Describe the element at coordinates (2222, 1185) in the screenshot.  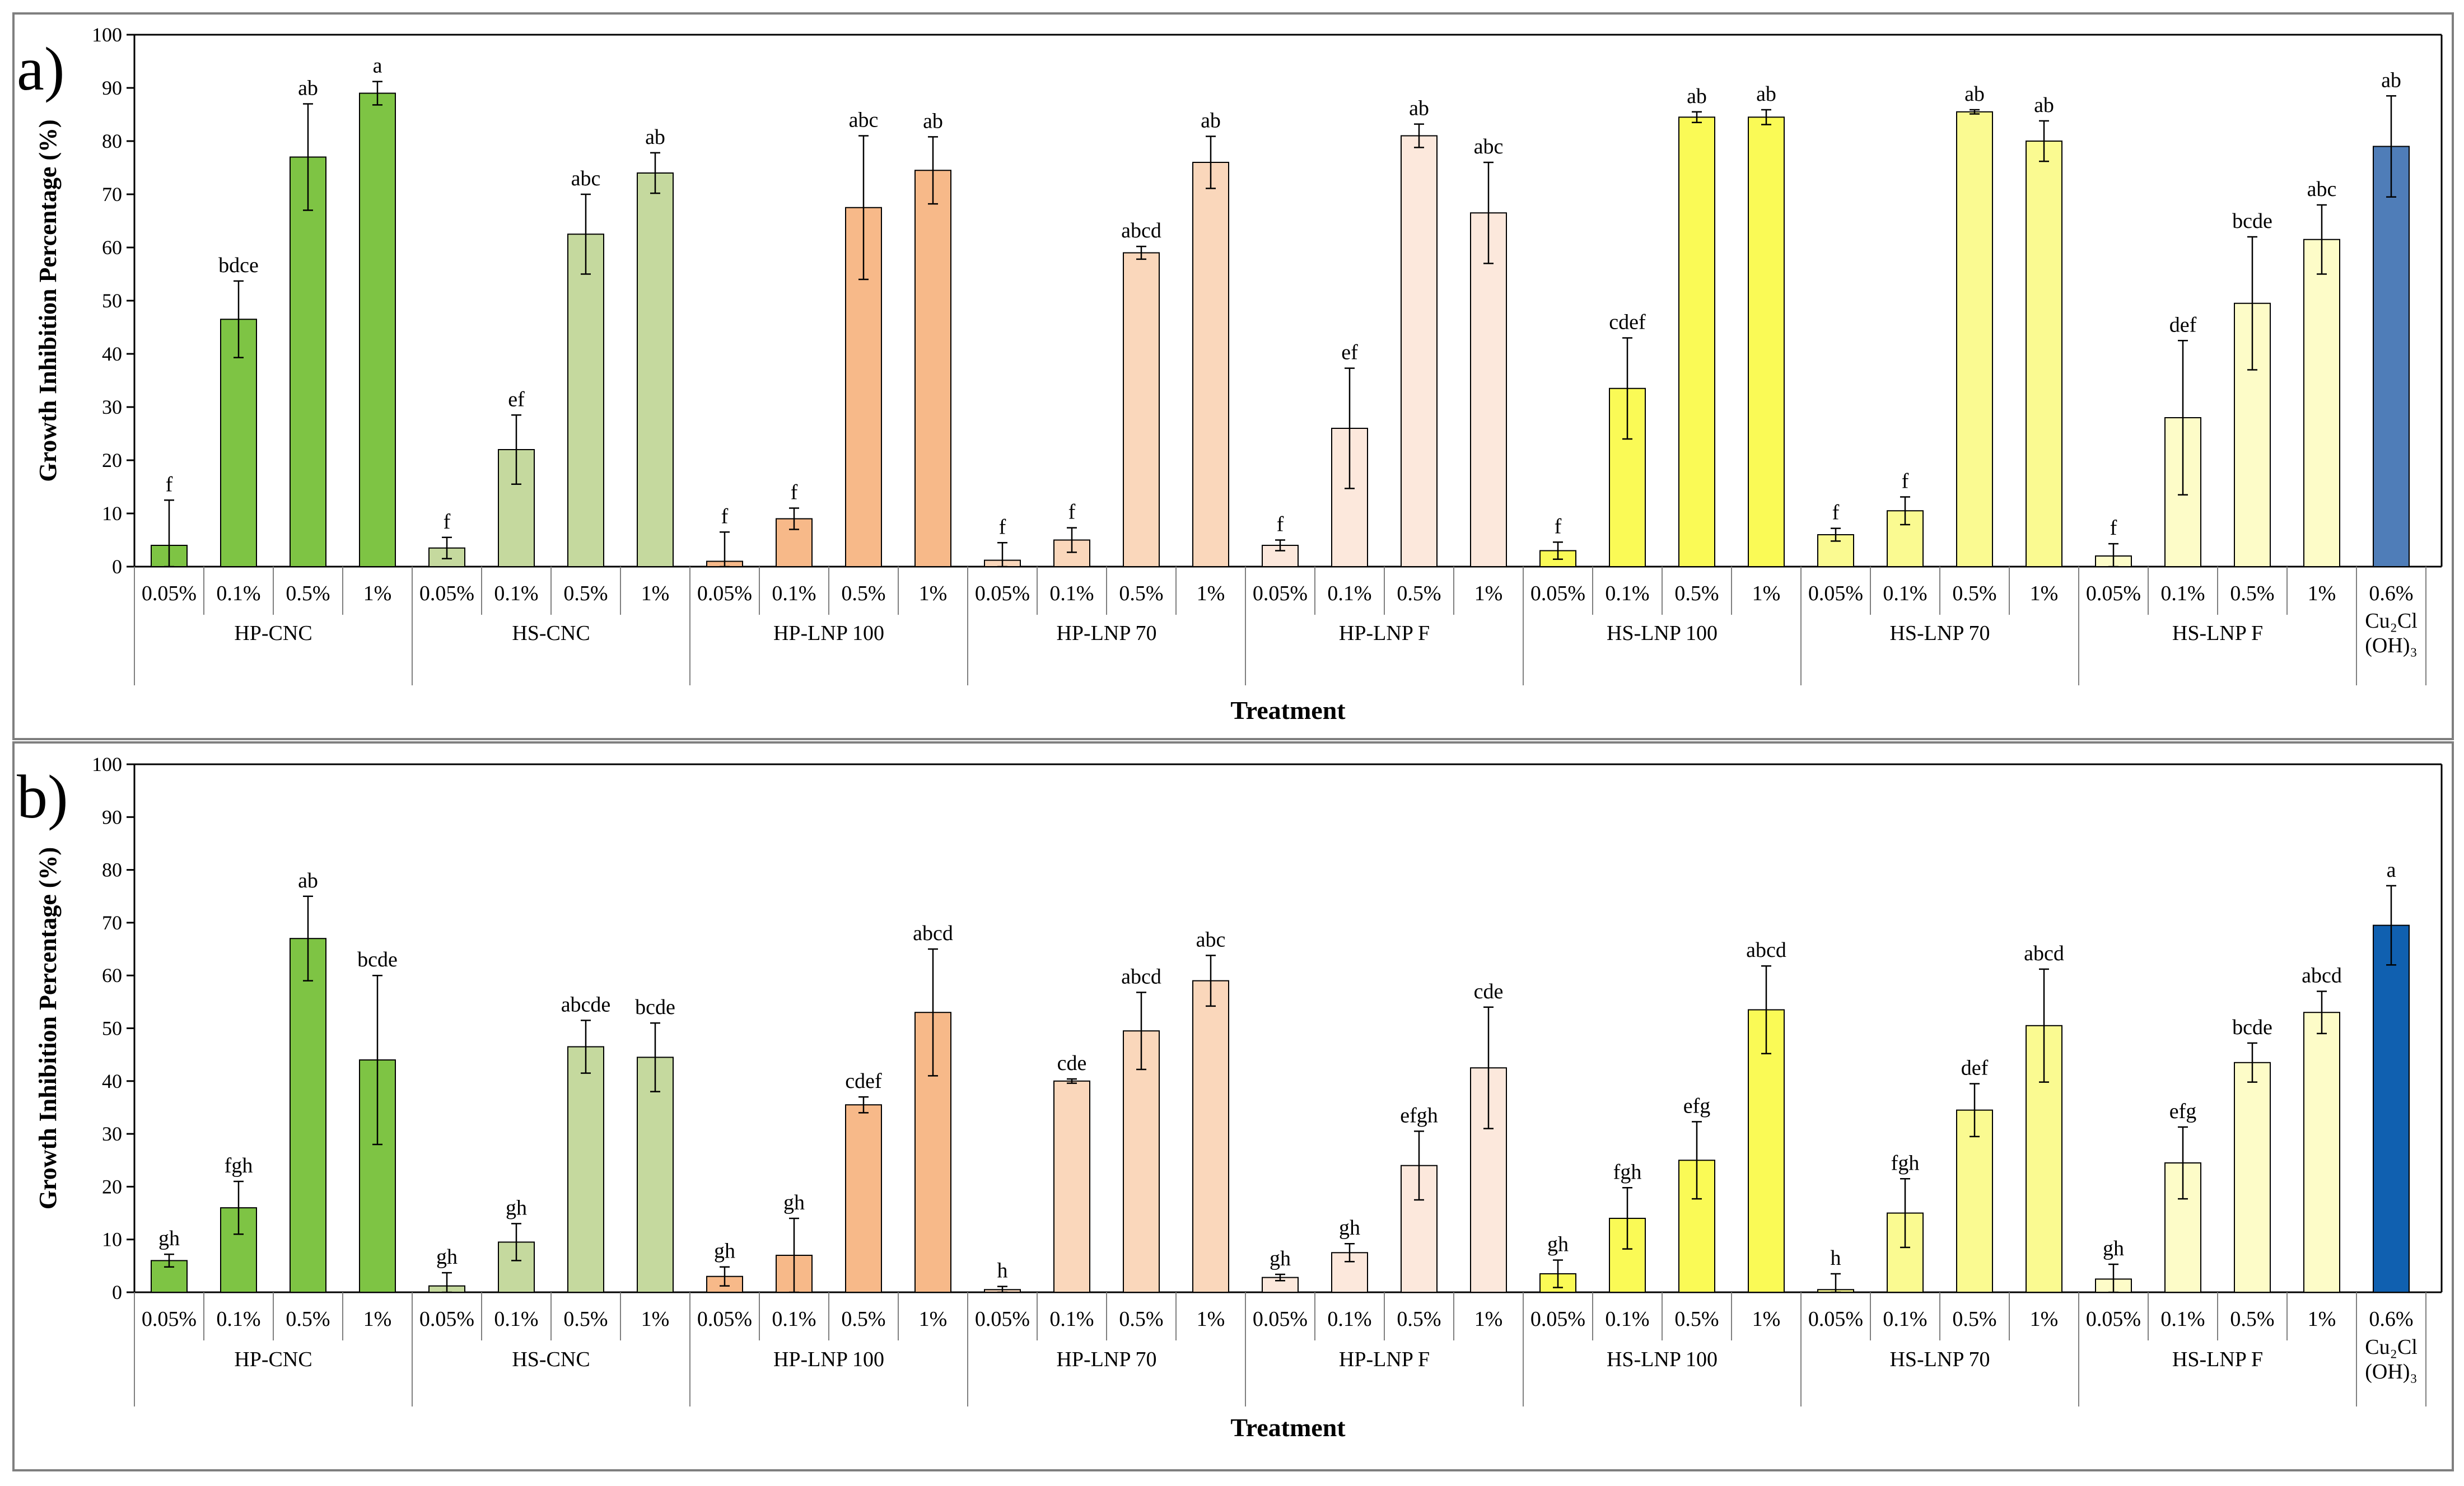
I see `group-hs-lnp-f: gh 0.05% efg 0.1% bcde 0.5% abcd 1% HS-LNP F` at that location.